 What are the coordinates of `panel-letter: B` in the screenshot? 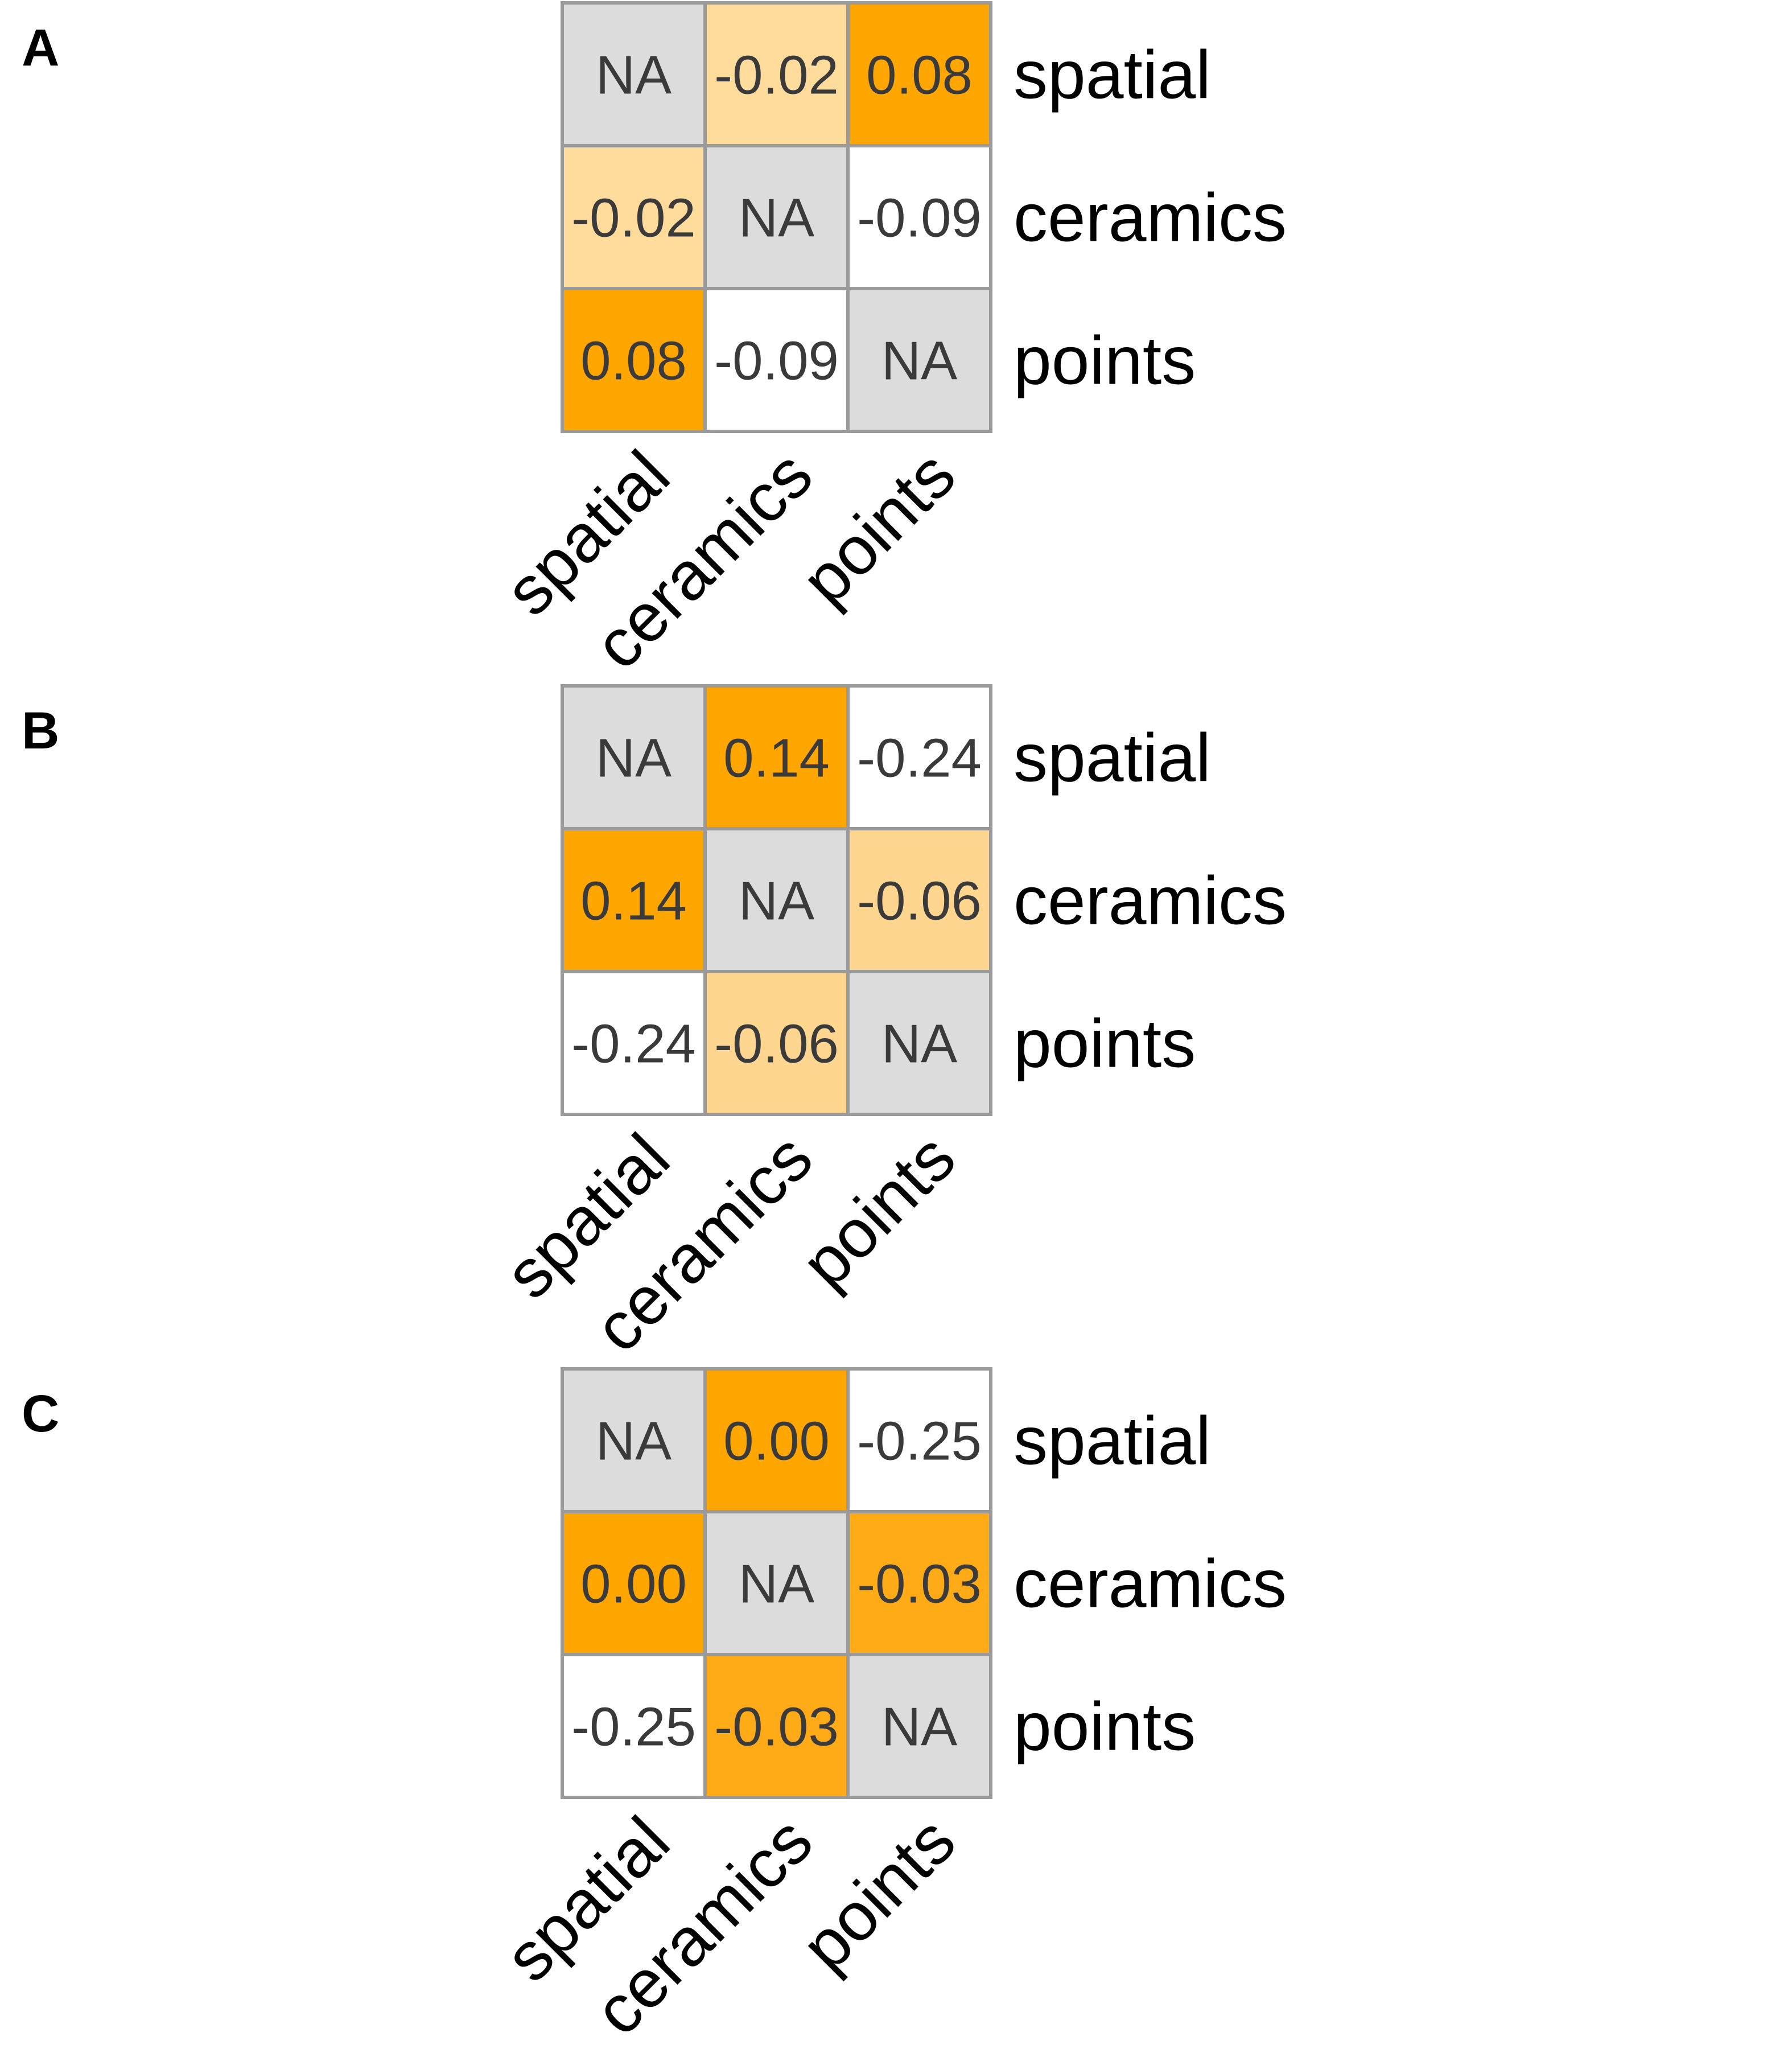 It's located at (41, 731).